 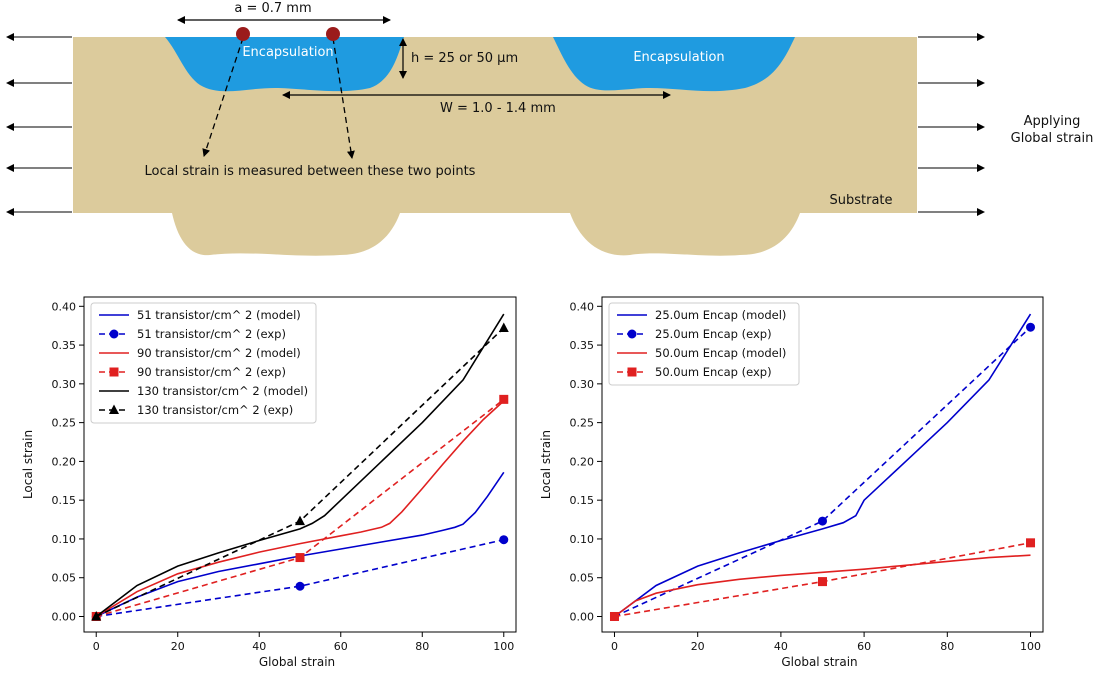 What do you see at coordinates (287, 52) in the screenshot?
I see `encapsulation-left-label: Encapsulation` at bounding box center [287, 52].